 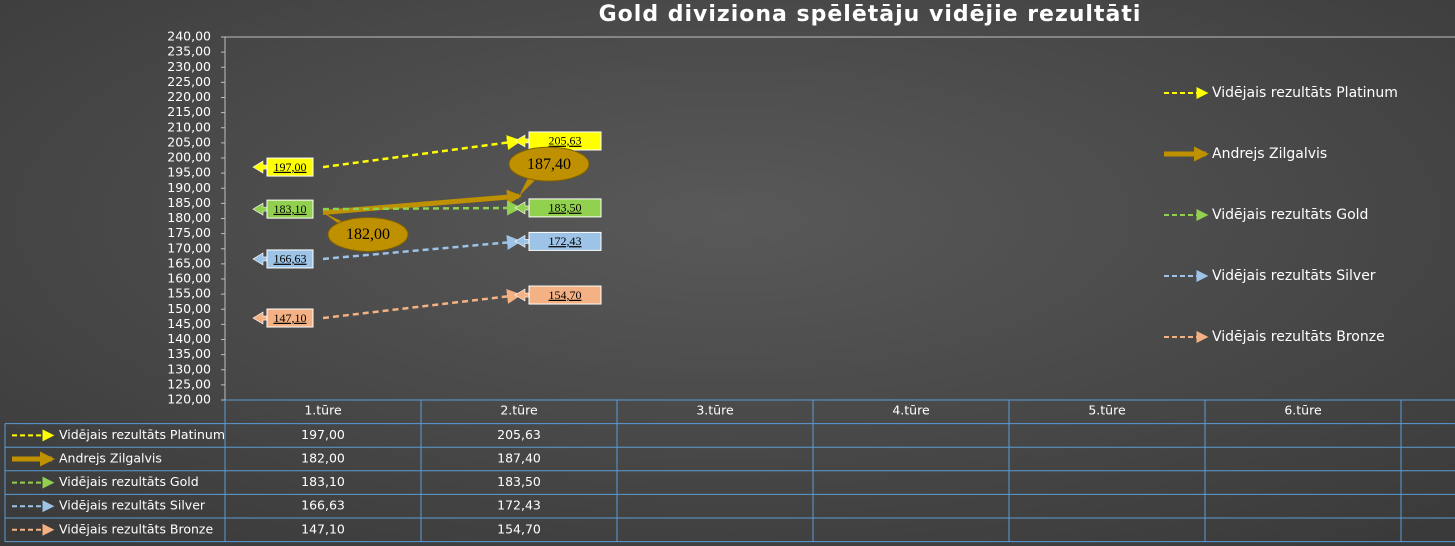 What do you see at coordinates (189, 217) in the screenshot?
I see `y-tick-label: 180,00` at bounding box center [189, 217].